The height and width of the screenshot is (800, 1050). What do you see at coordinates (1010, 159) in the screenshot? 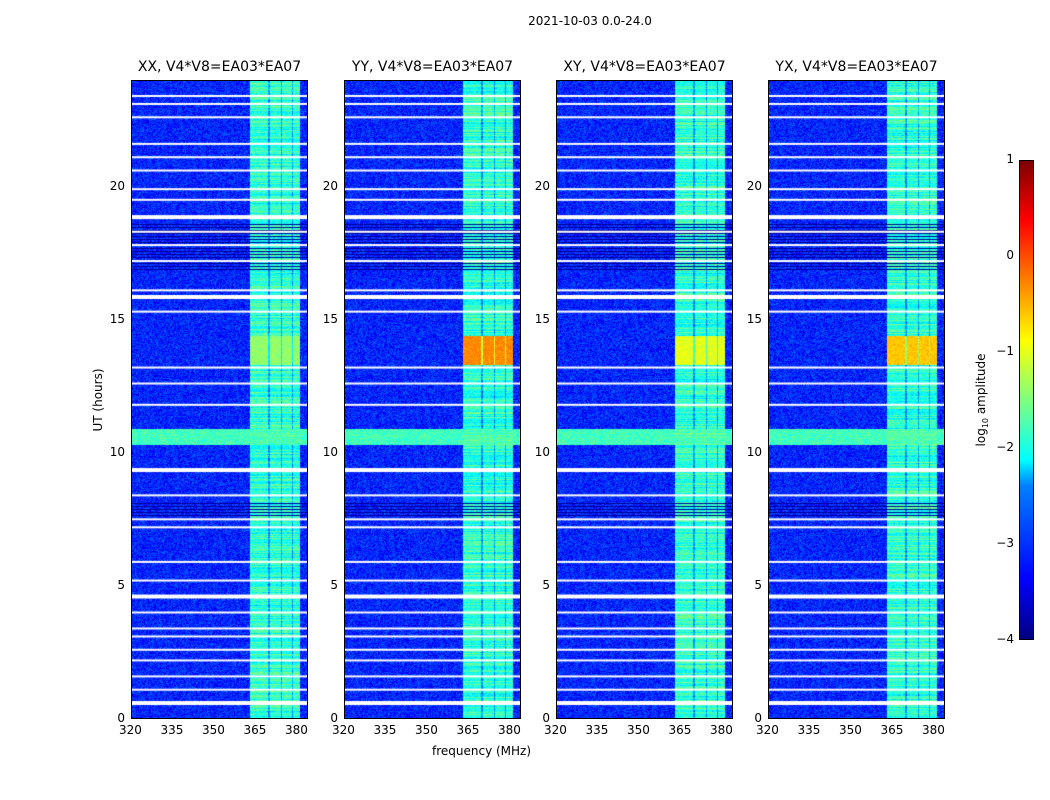
I see `colorbar-tick-label: 1` at bounding box center [1010, 159].